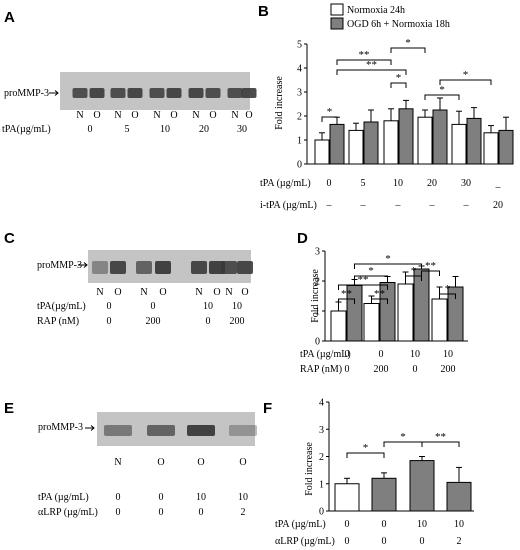  Describe the element at coordinates (309, 469) in the screenshot. I see `ylabel-f: Fold increase` at that location.